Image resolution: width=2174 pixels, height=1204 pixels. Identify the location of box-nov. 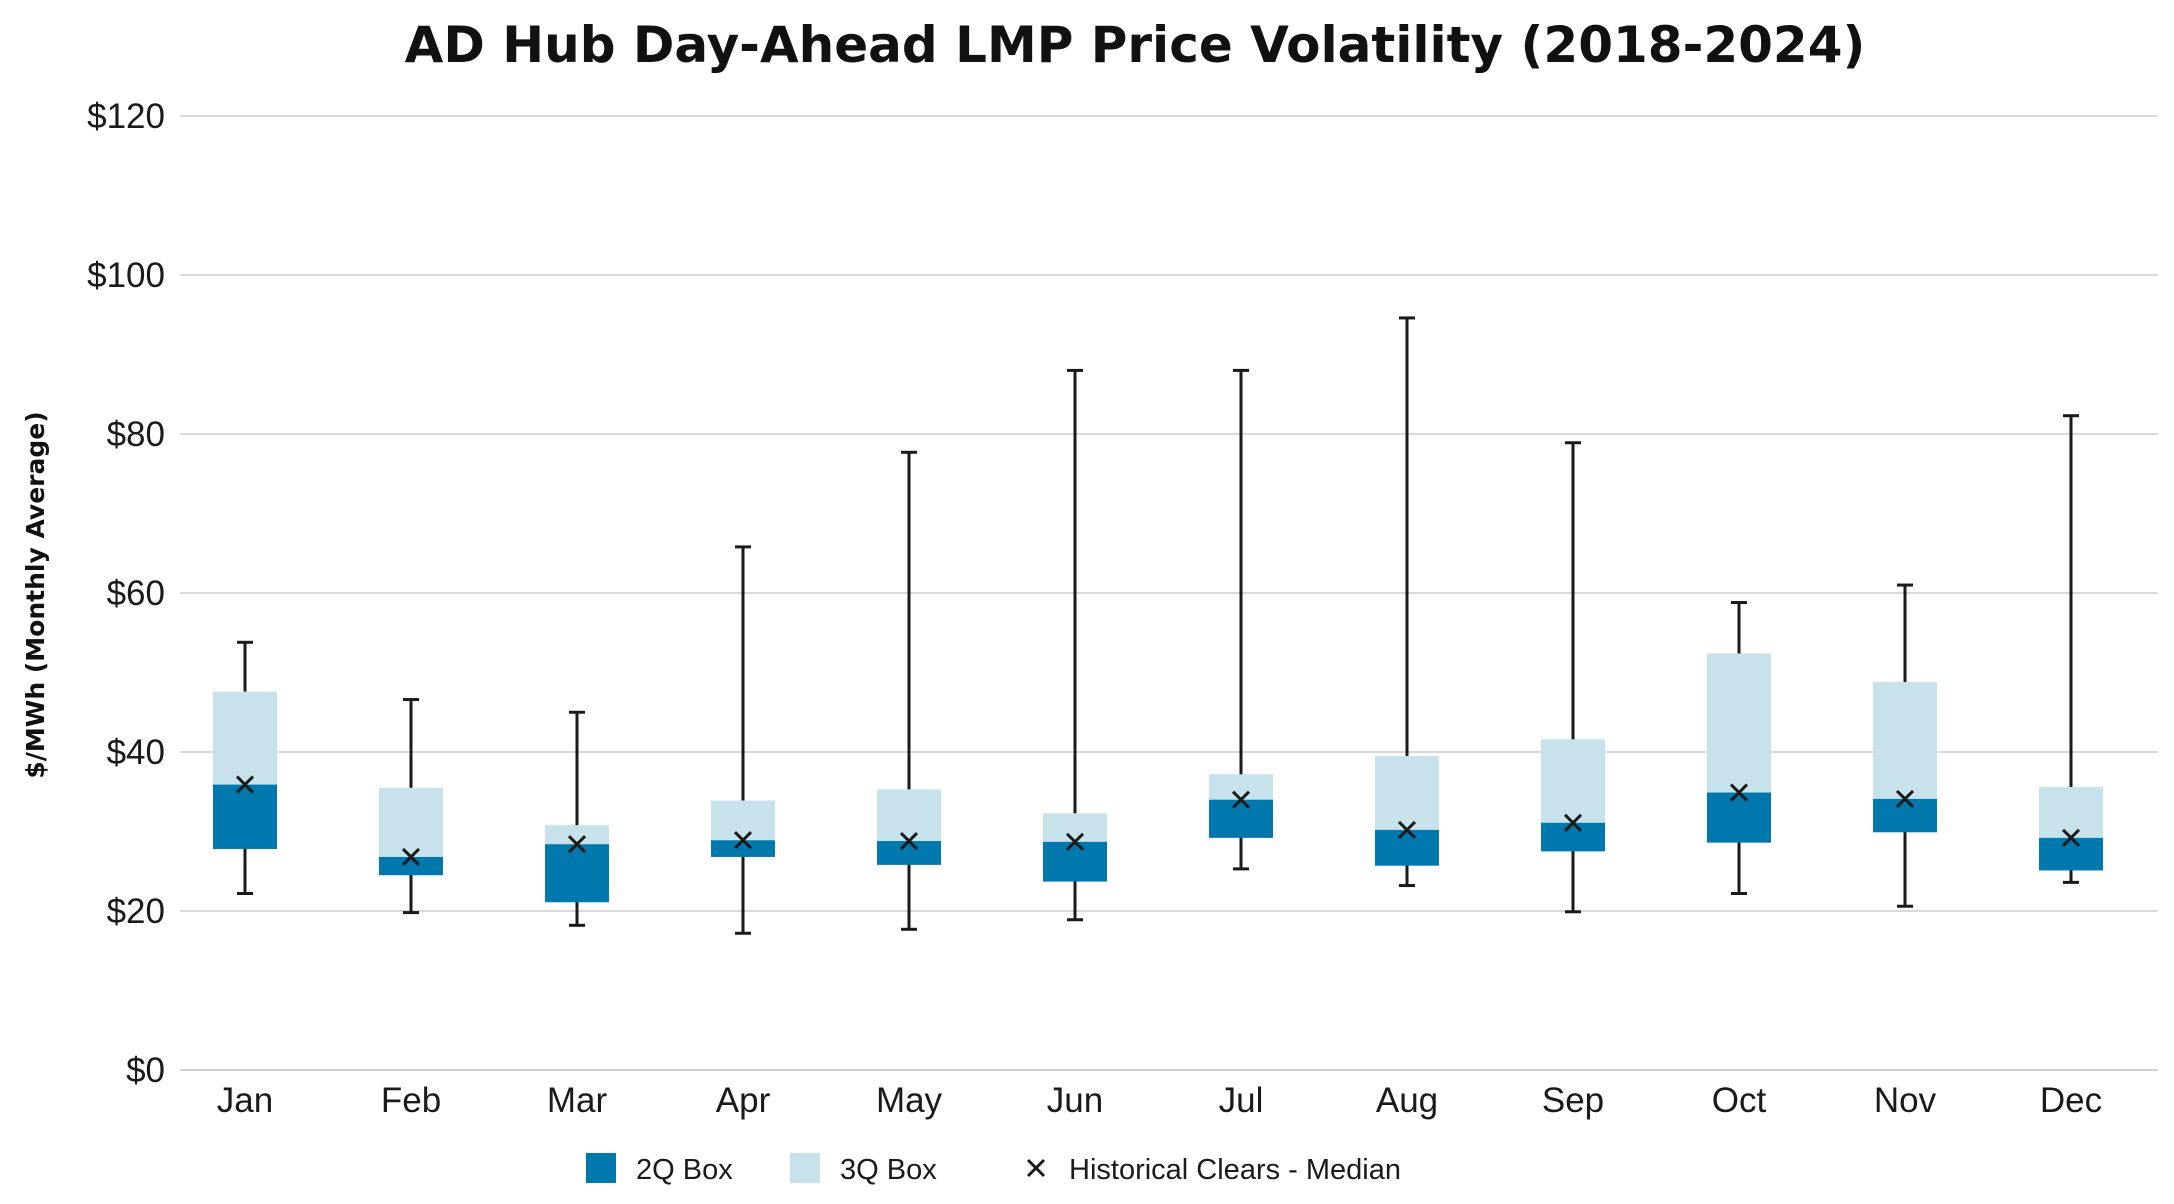
(1905, 745).